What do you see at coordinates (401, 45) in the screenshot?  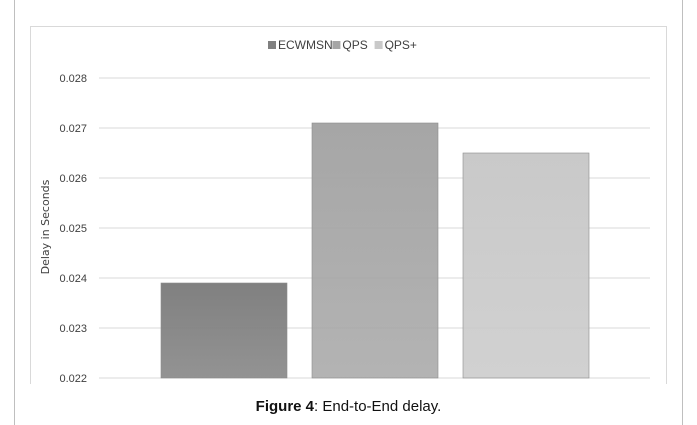 I see `legend-label: QPS+` at bounding box center [401, 45].